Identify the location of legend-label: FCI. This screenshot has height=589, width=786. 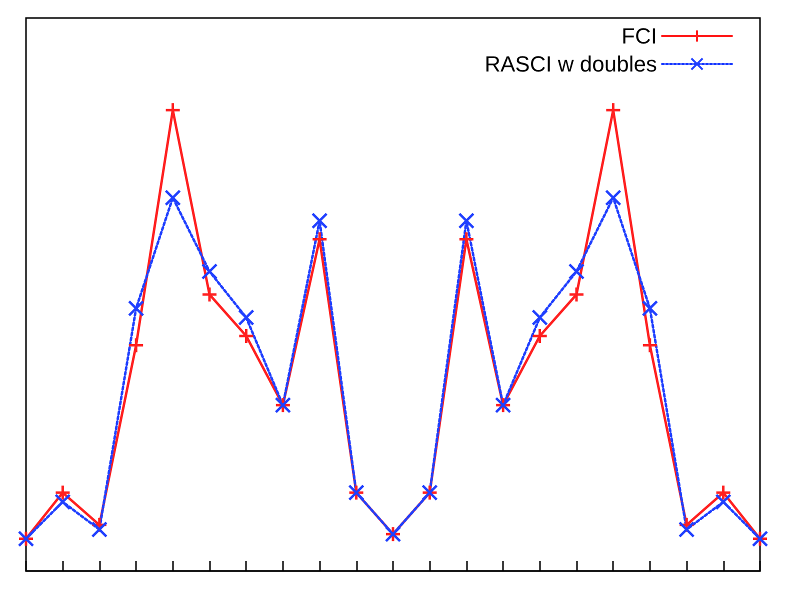
(639, 36).